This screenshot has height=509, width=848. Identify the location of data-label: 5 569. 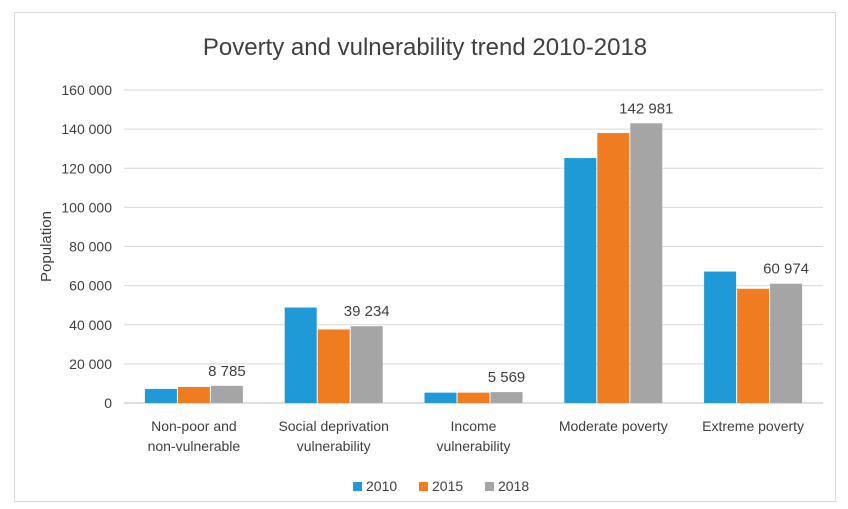
(507, 377).